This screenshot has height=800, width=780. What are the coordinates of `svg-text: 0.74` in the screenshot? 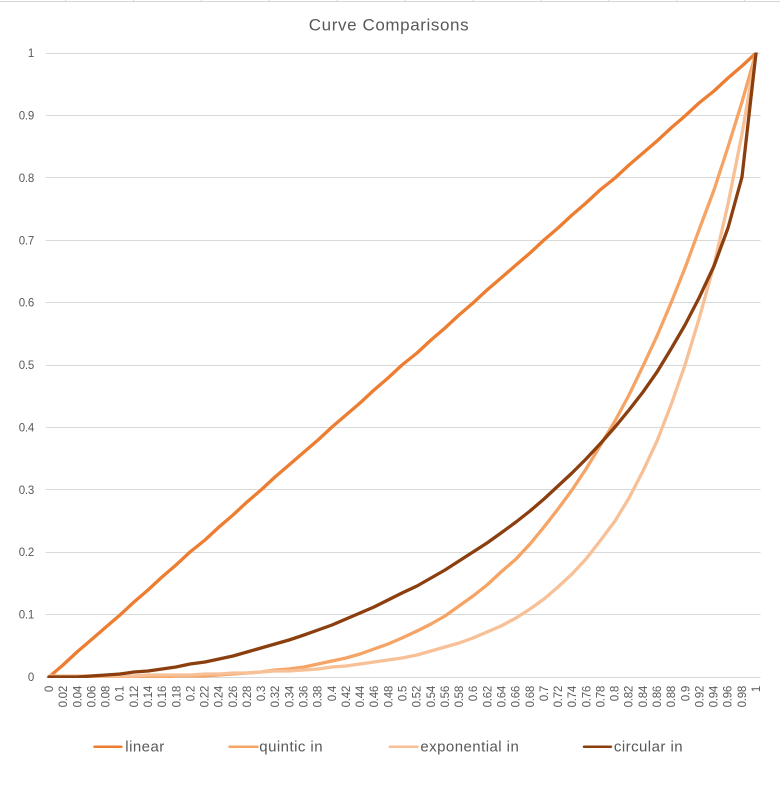 It's located at (573, 696).